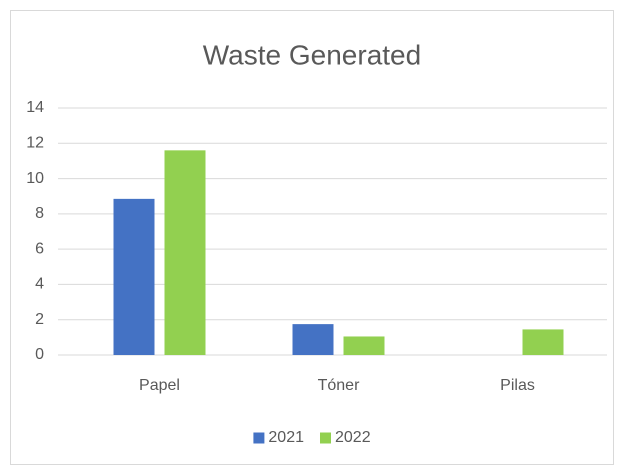  What do you see at coordinates (35, 178) in the screenshot?
I see `y-tick-label: 10` at bounding box center [35, 178].